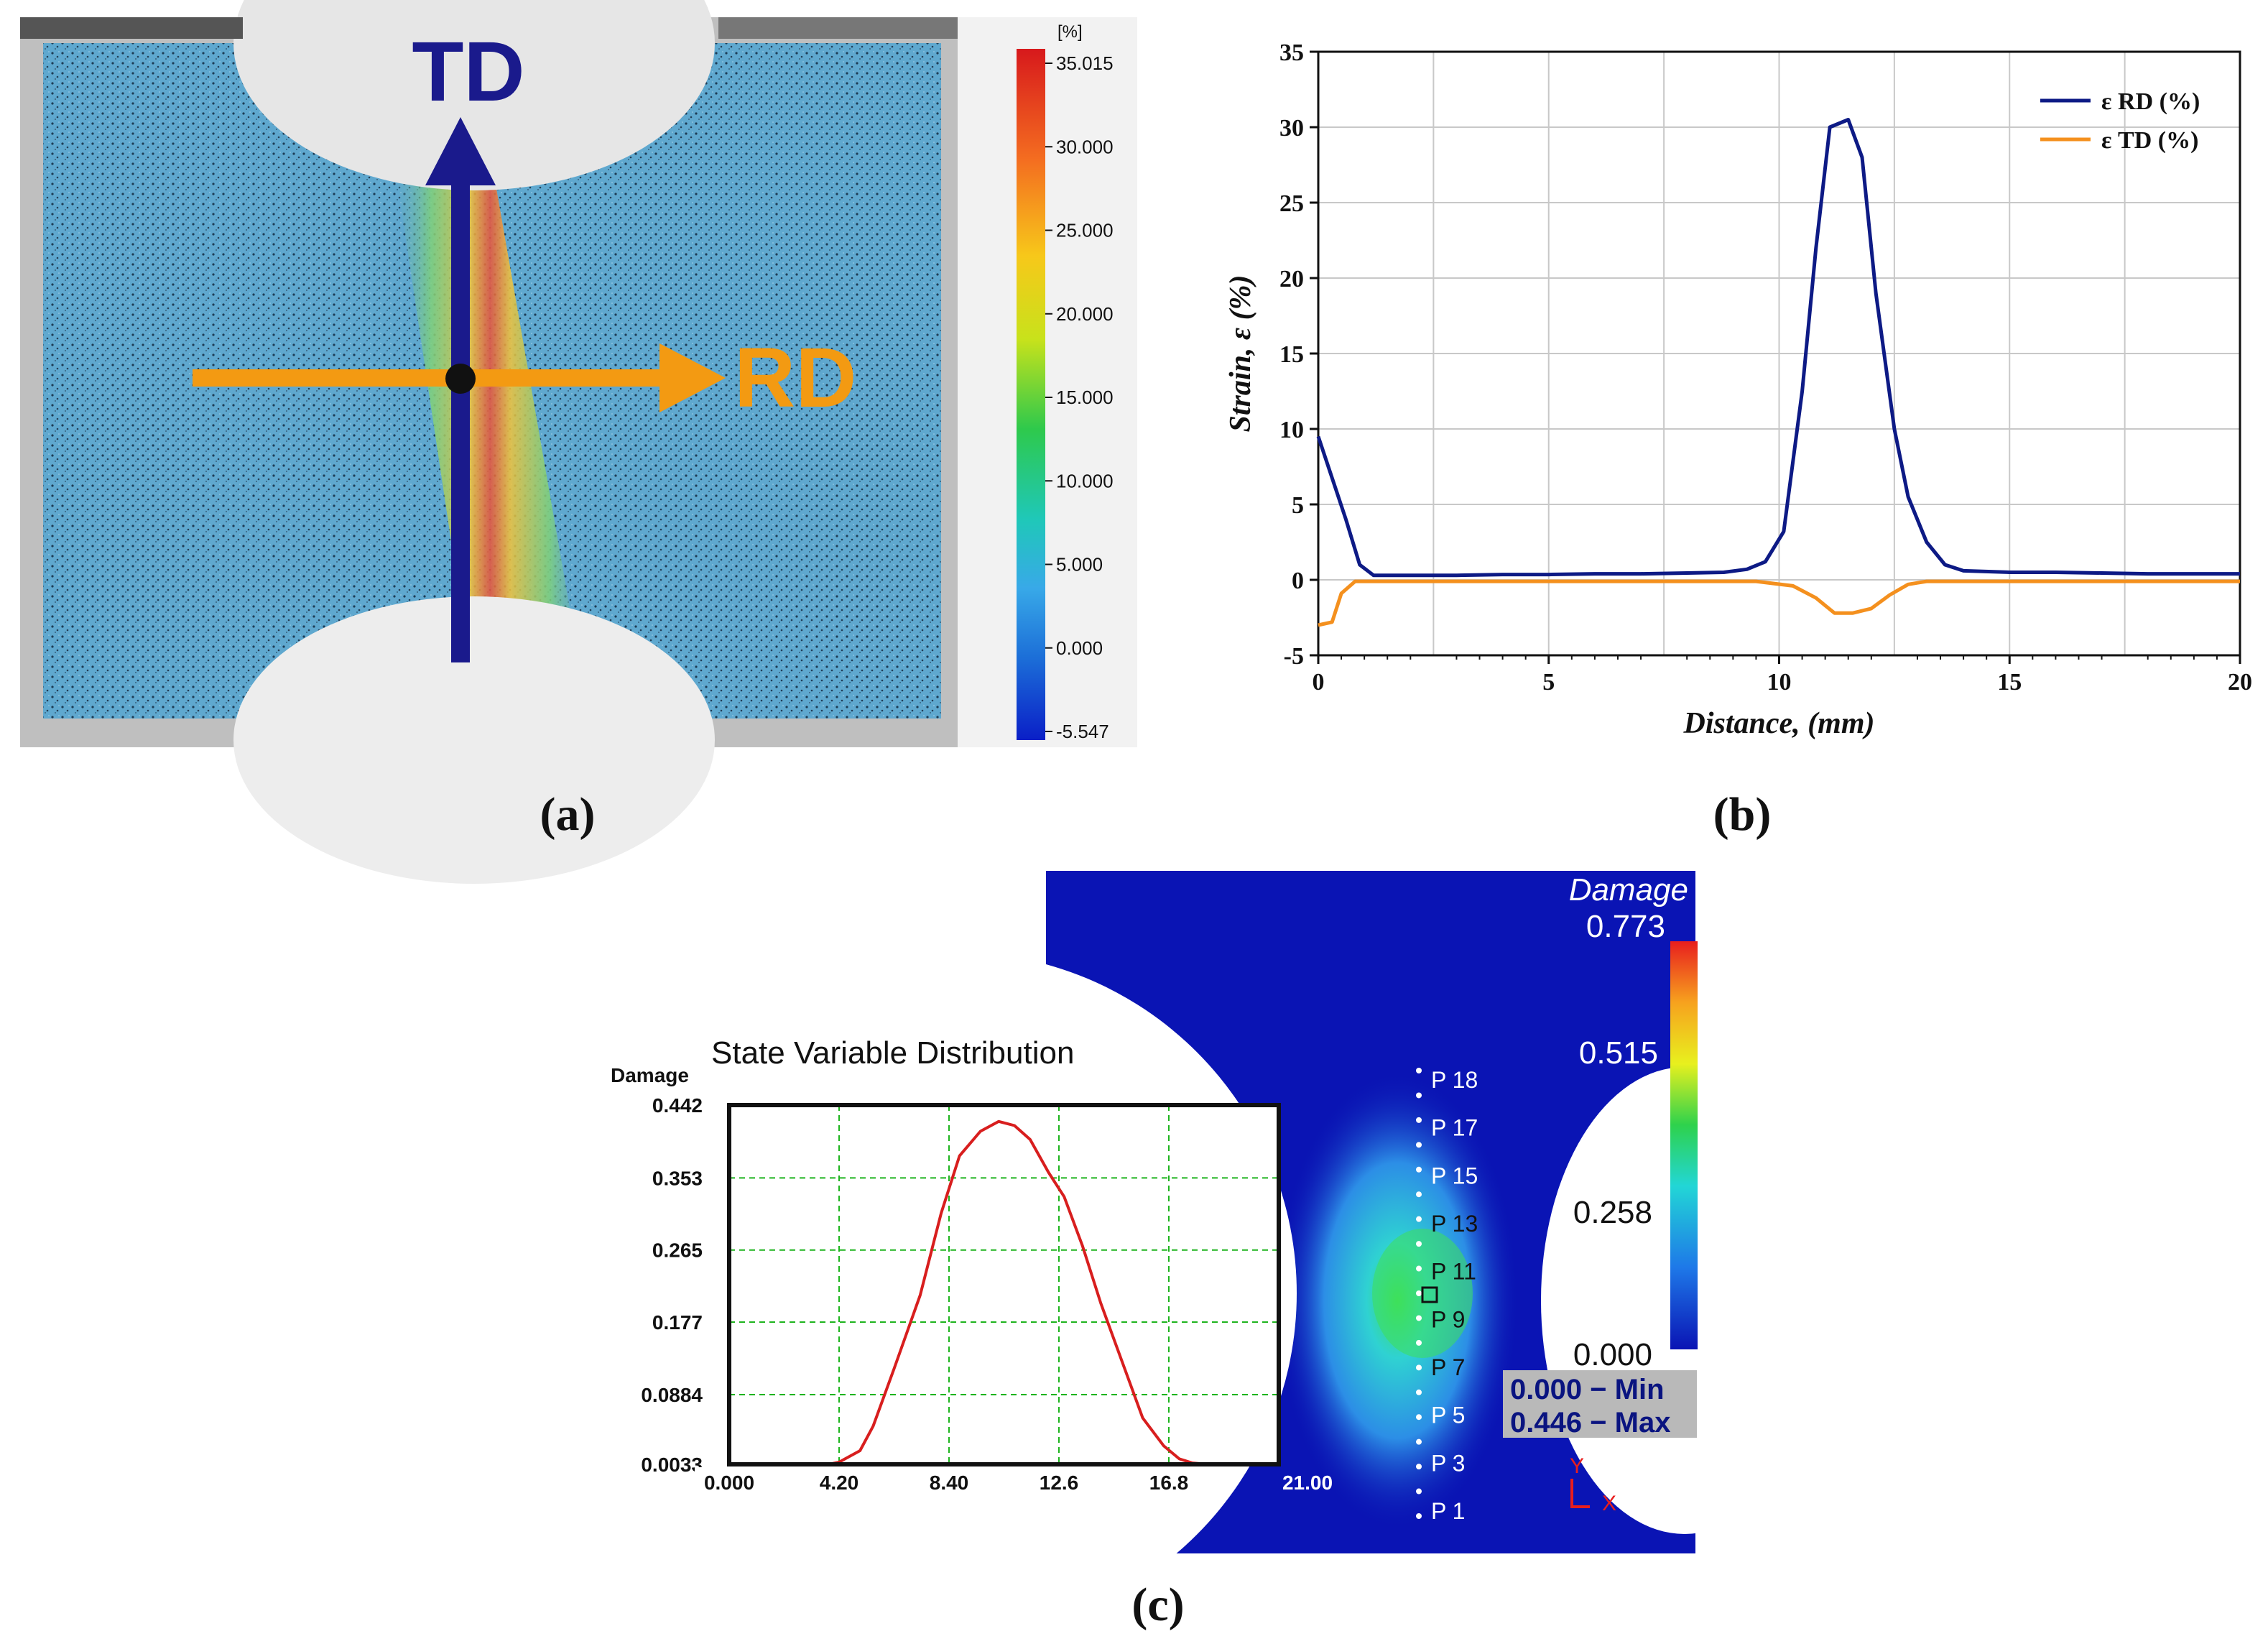  What do you see at coordinates (1612, 1212) in the screenshot?
I see `damage-colorbar-label: 0.258` at bounding box center [1612, 1212].